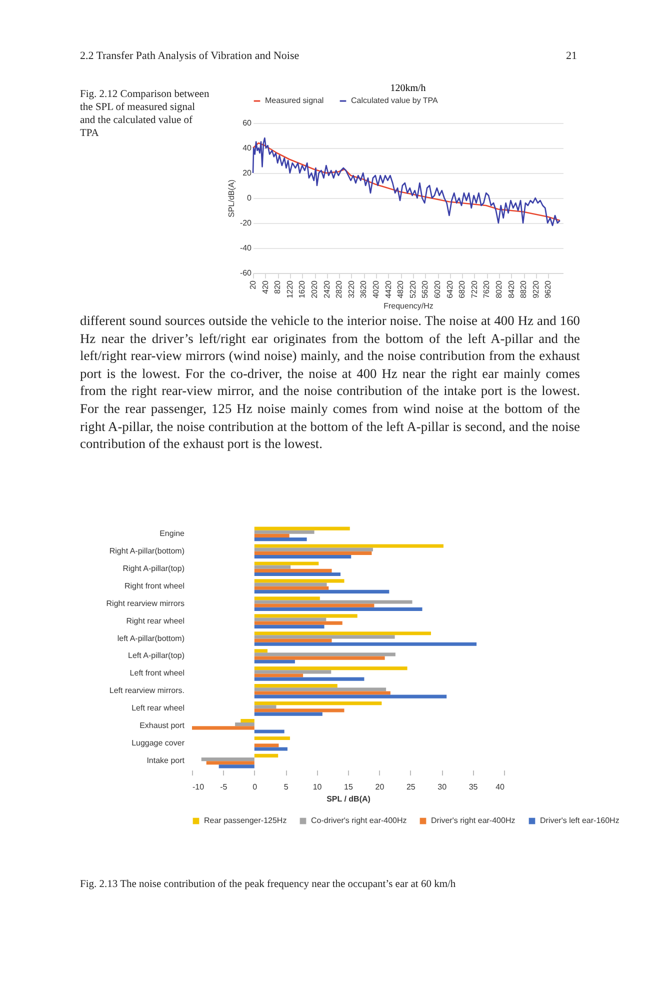  What do you see at coordinates (163, 725) in the screenshot?
I see `y-tick-label: Exhaust port` at bounding box center [163, 725].